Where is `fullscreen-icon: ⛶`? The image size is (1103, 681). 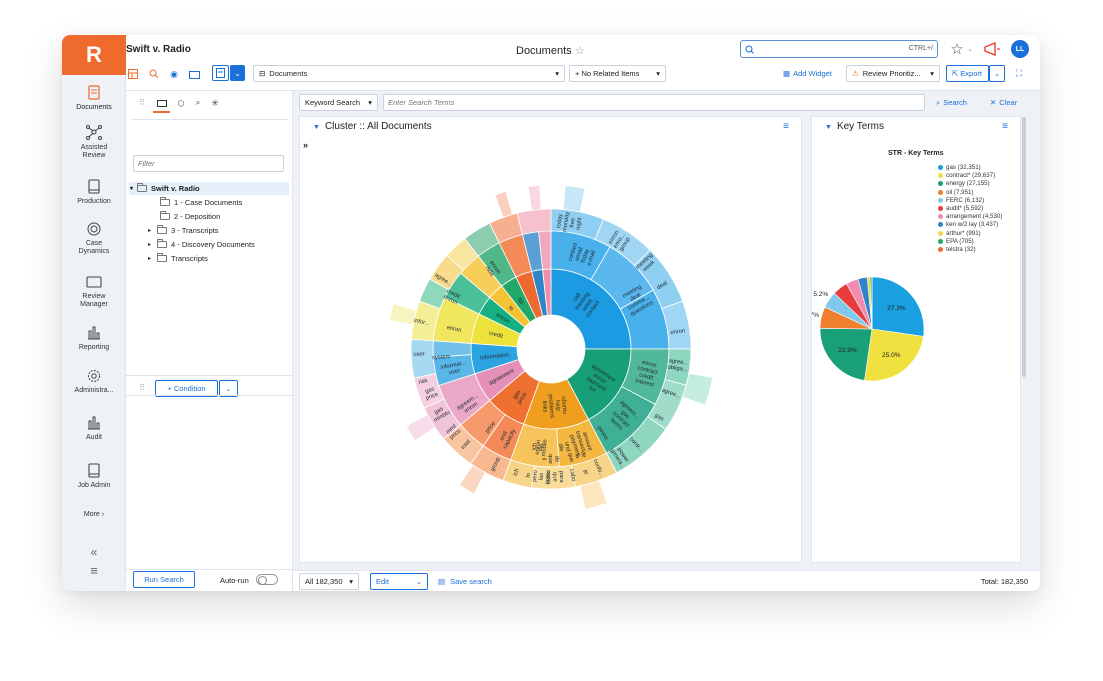 fullscreen-icon: ⛶ is located at coordinates (1019, 72).